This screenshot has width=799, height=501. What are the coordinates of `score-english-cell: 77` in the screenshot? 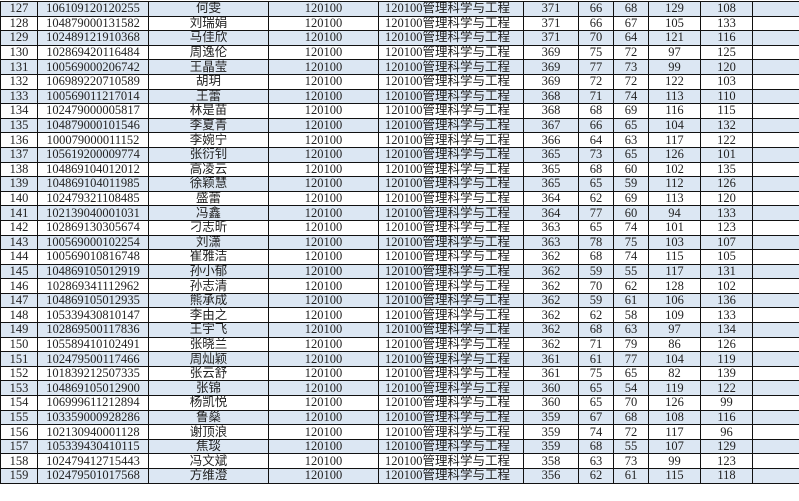 It's located at (631, 359).